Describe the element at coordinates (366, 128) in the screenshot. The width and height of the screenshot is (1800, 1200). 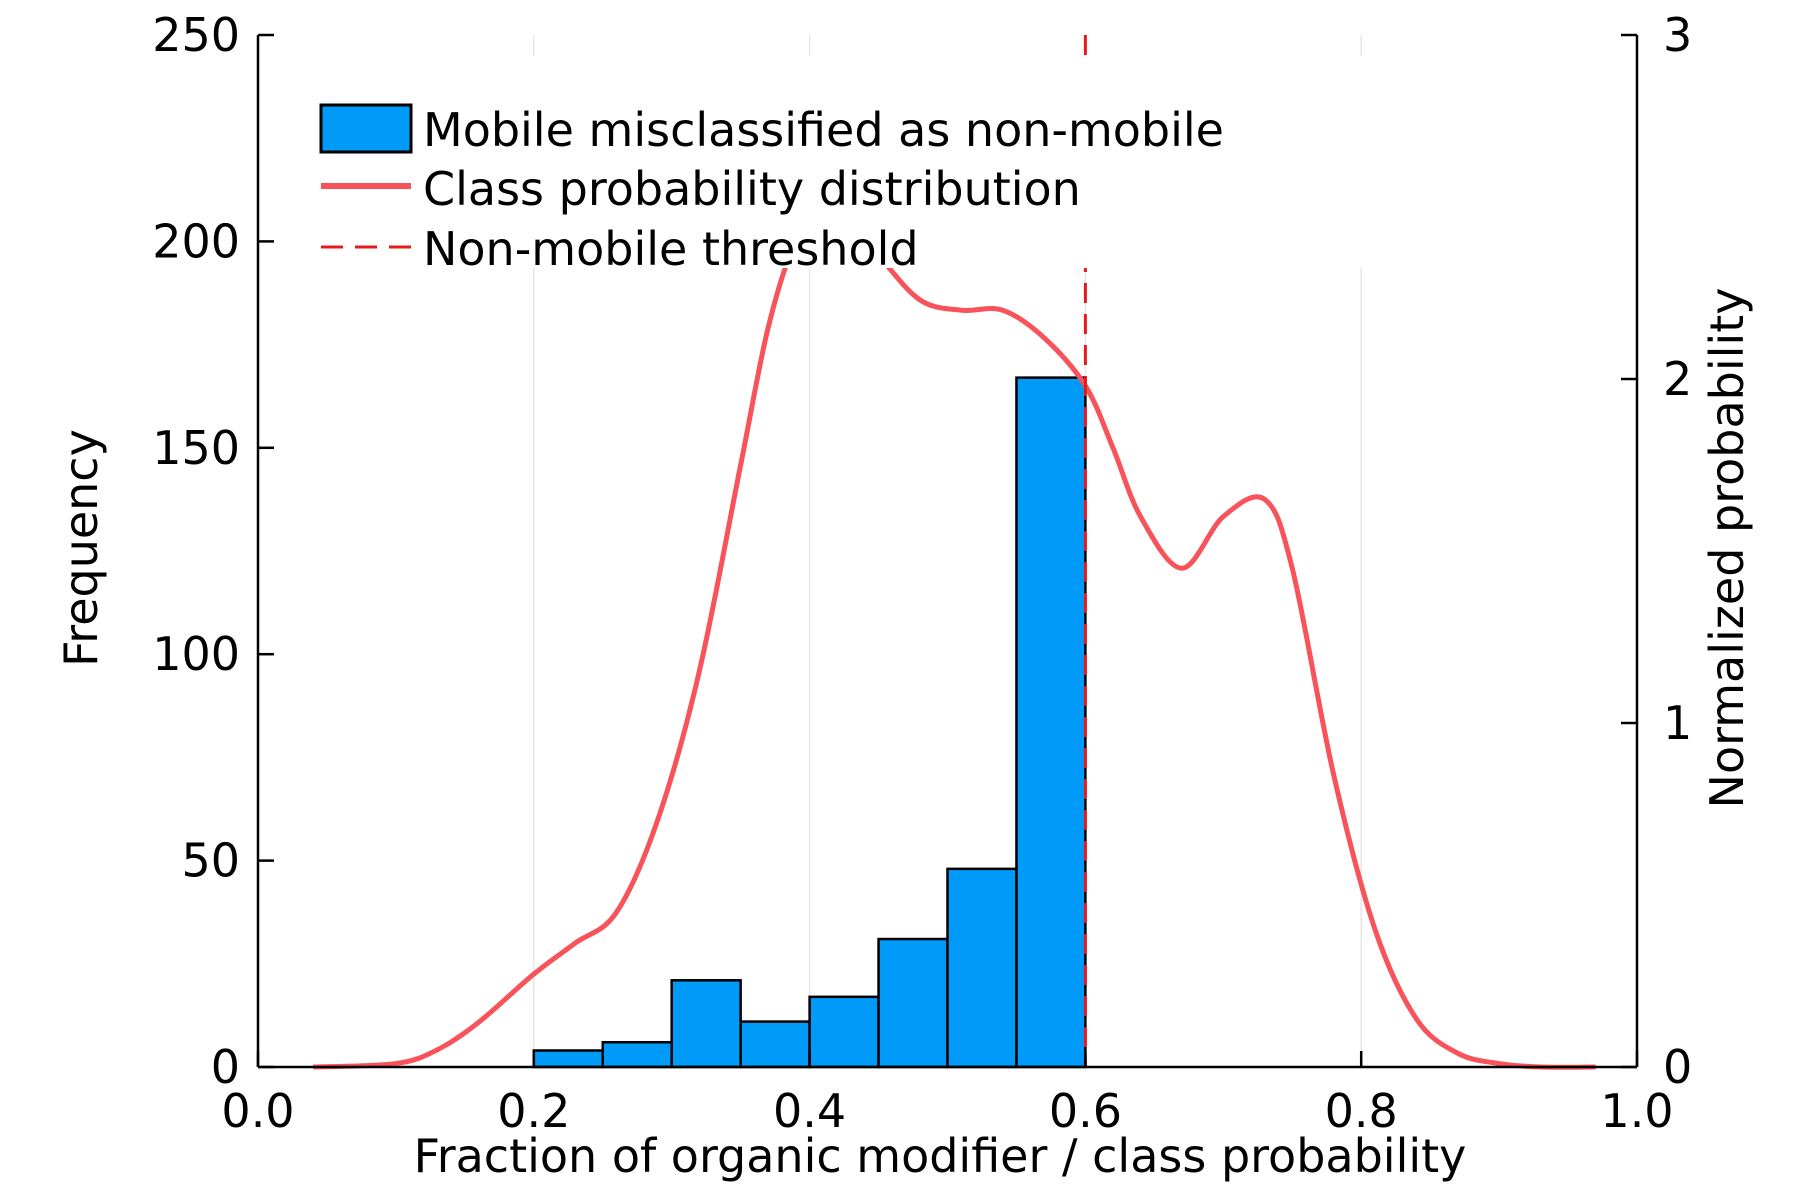
I see `legend-histogram-swatch` at that location.